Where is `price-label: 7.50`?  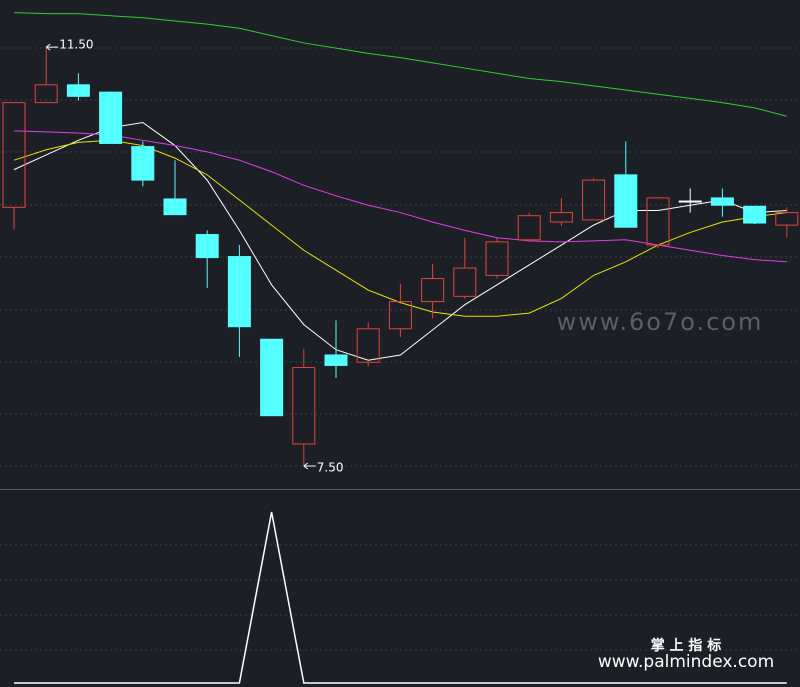 price-label: 7.50 is located at coordinates (330, 467).